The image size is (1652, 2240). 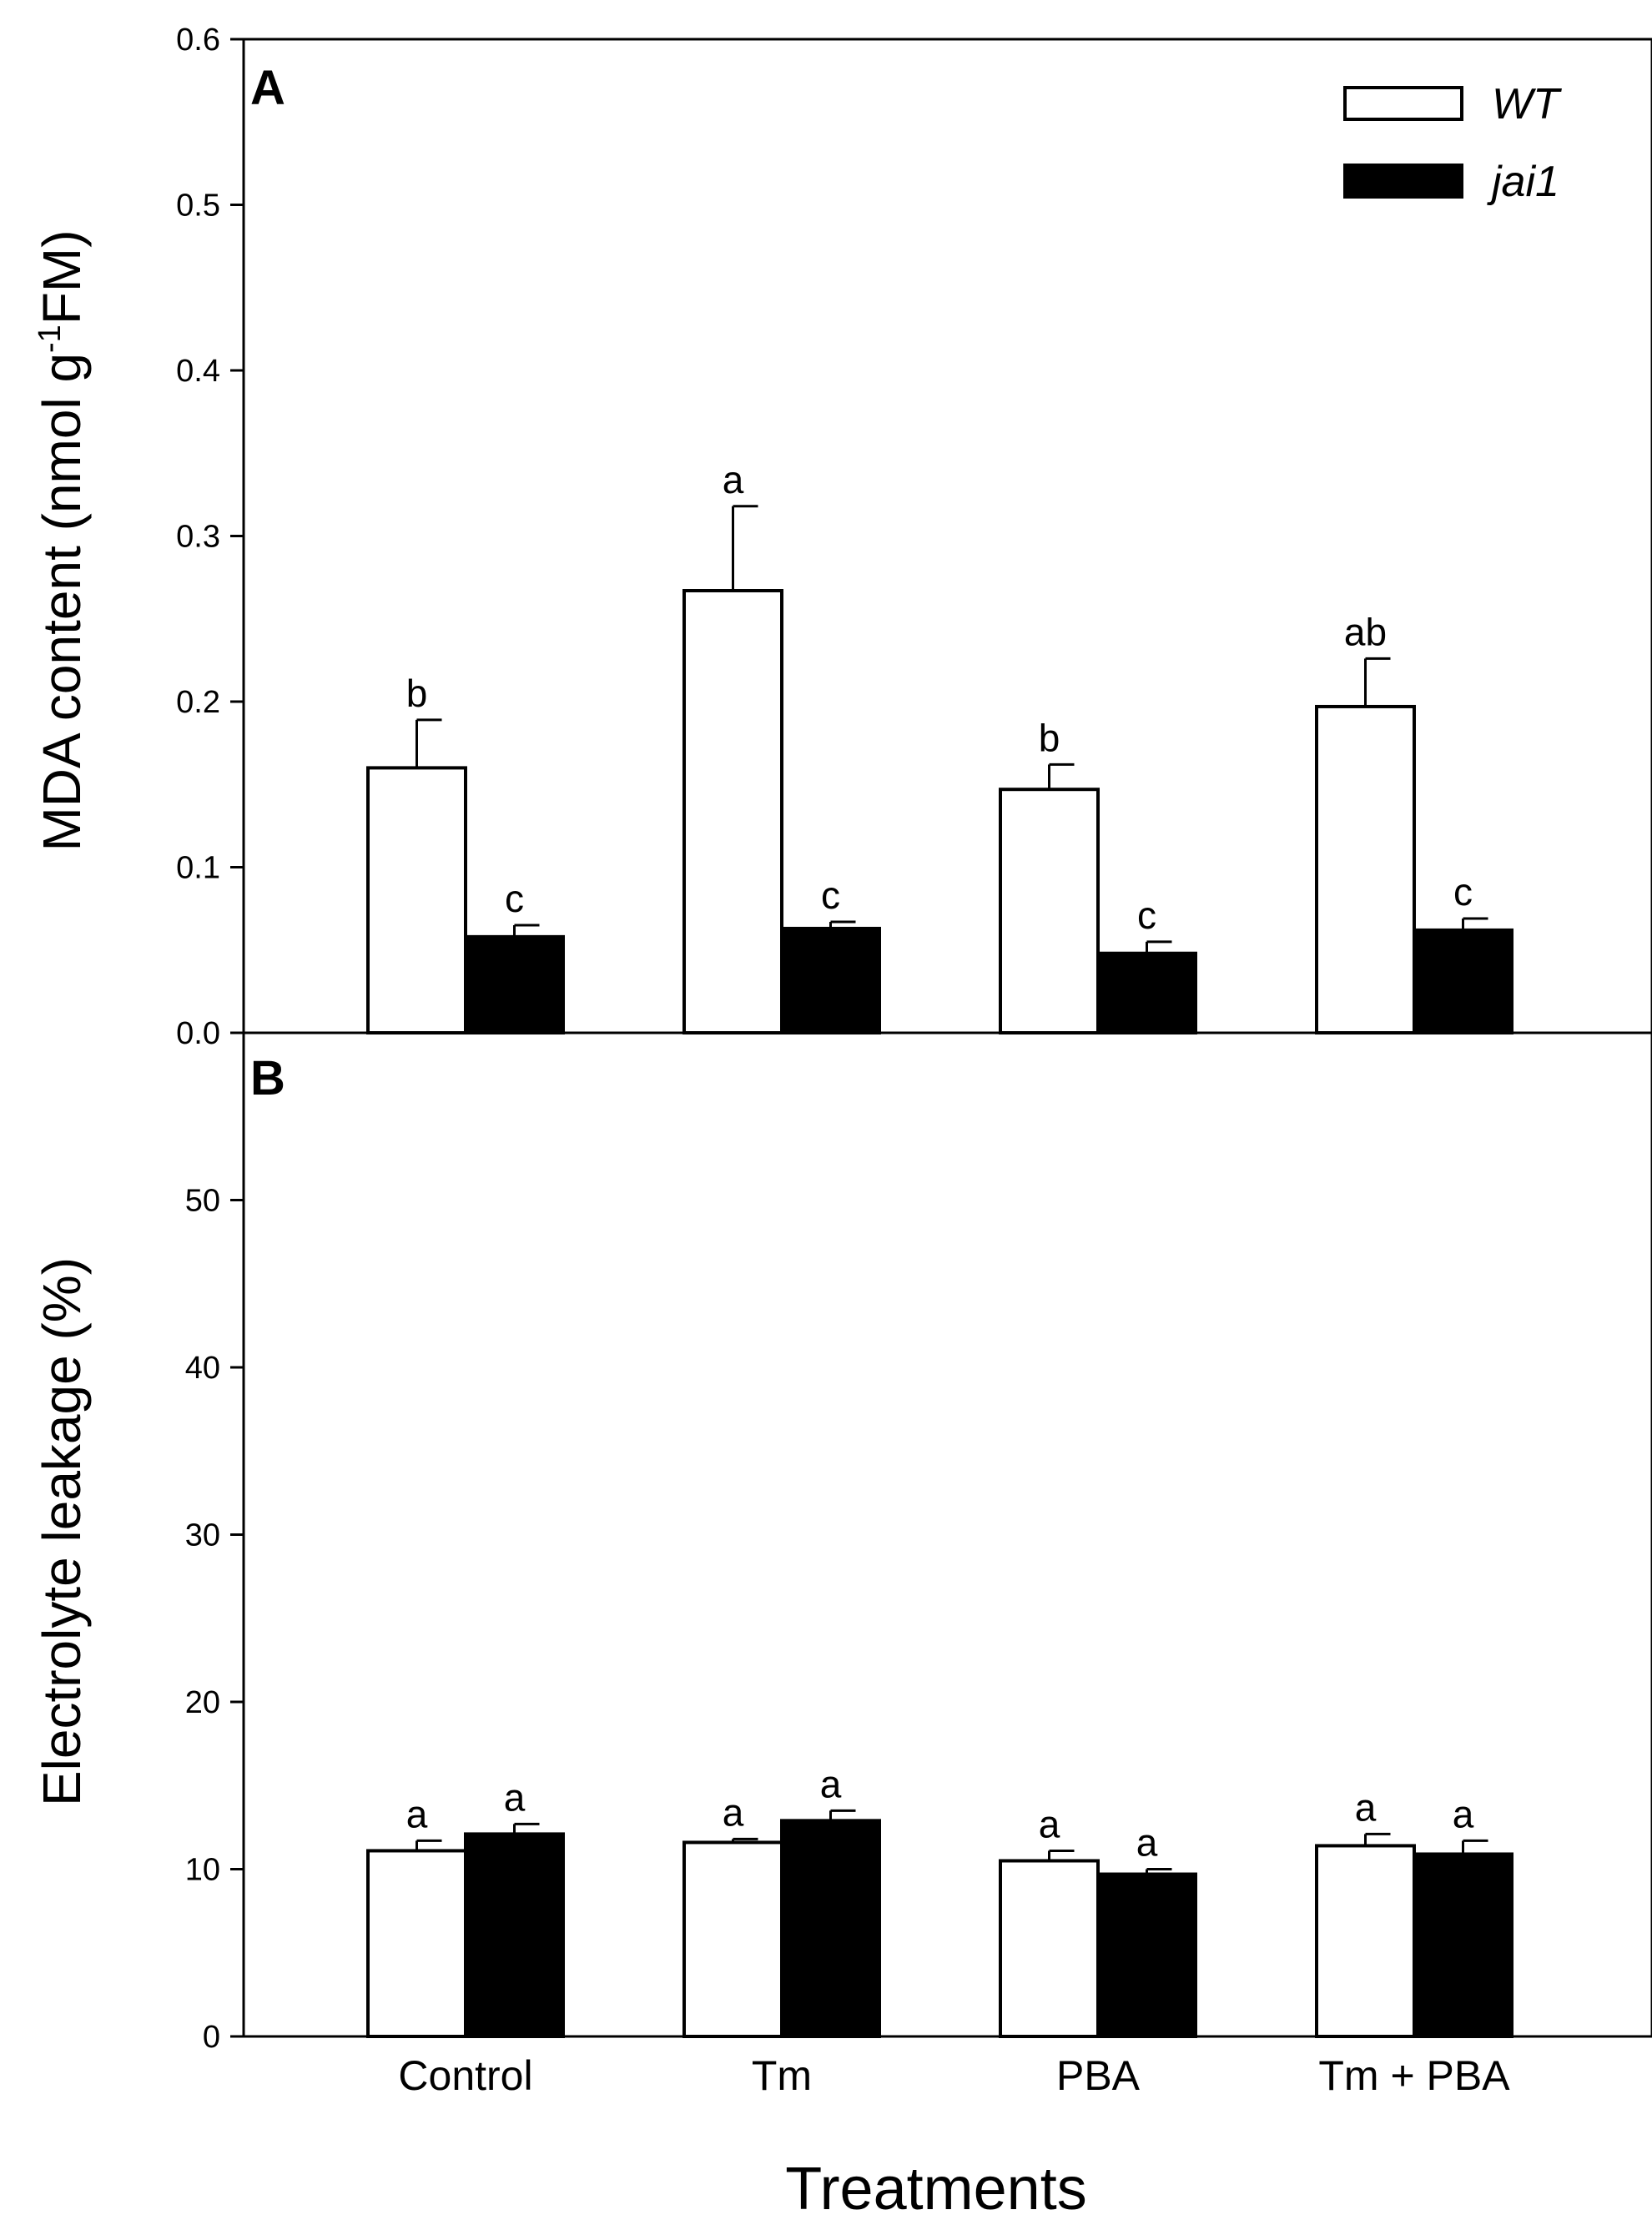 What do you see at coordinates (1403, 181) in the screenshot?
I see `legend-swatch-jai1` at bounding box center [1403, 181].